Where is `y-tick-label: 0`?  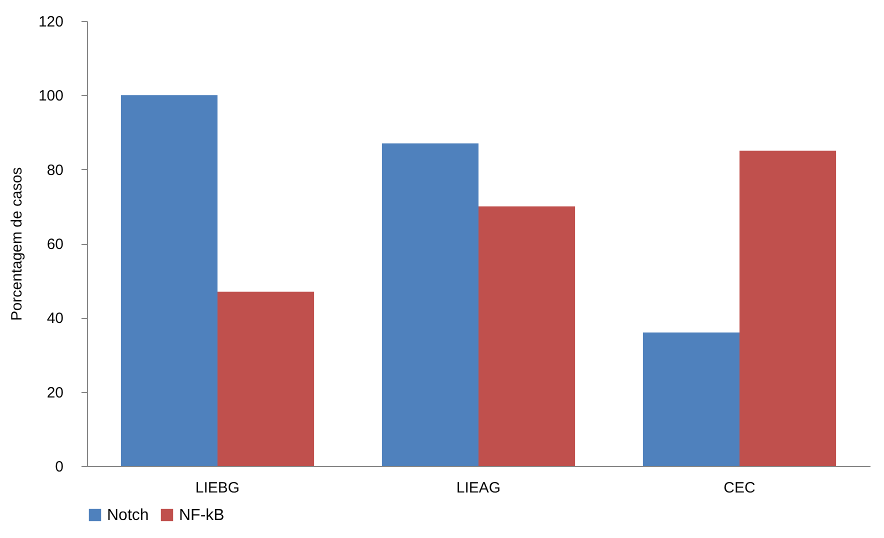 y-tick-label: 0 is located at coordinates (59, 467).